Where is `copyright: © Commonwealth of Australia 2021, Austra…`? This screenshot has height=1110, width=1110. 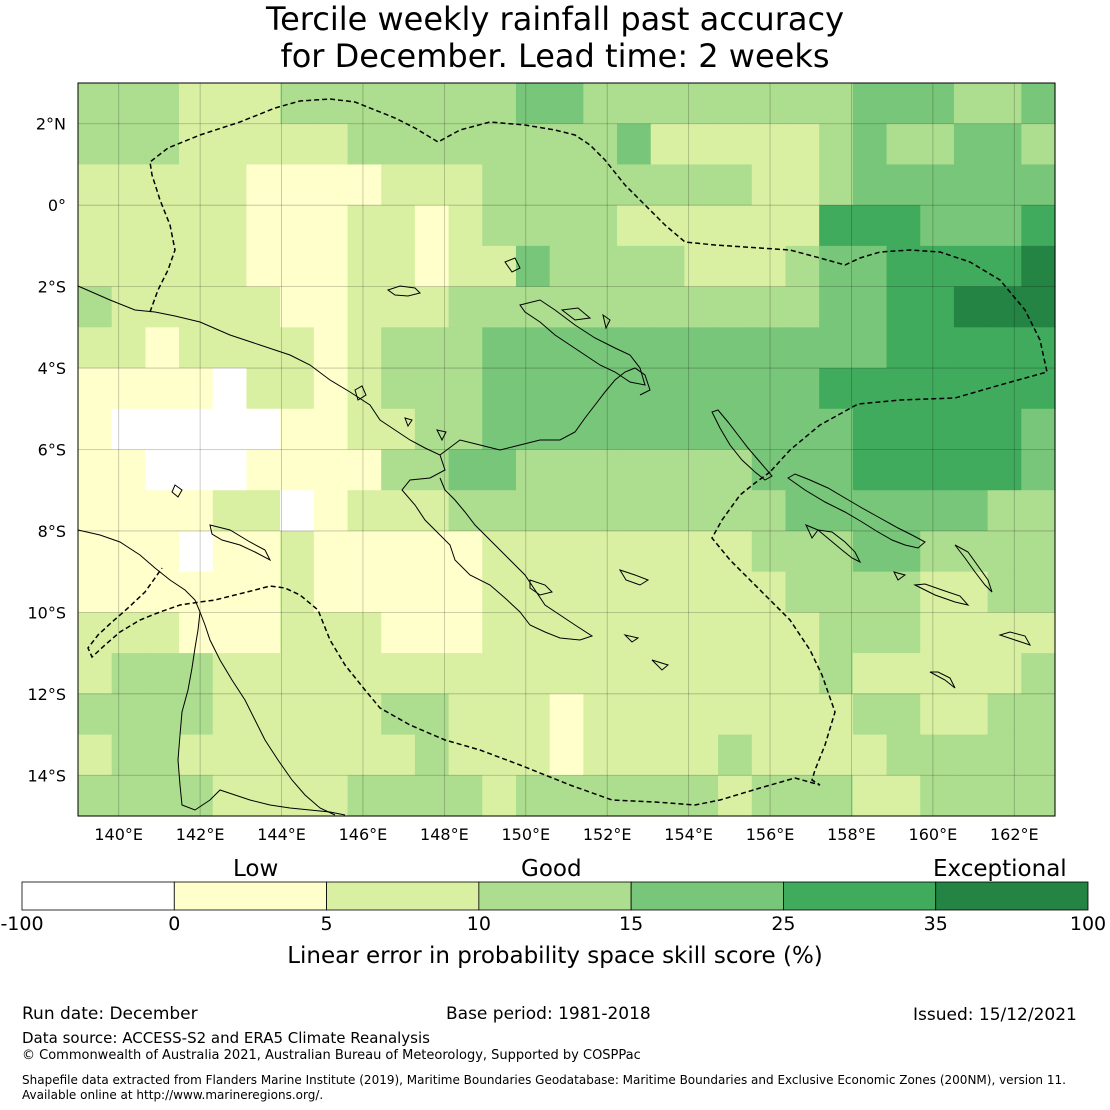
copyright: © Commonwealth of Australia 2021, Austra… is located at coordinates (331, 1055).